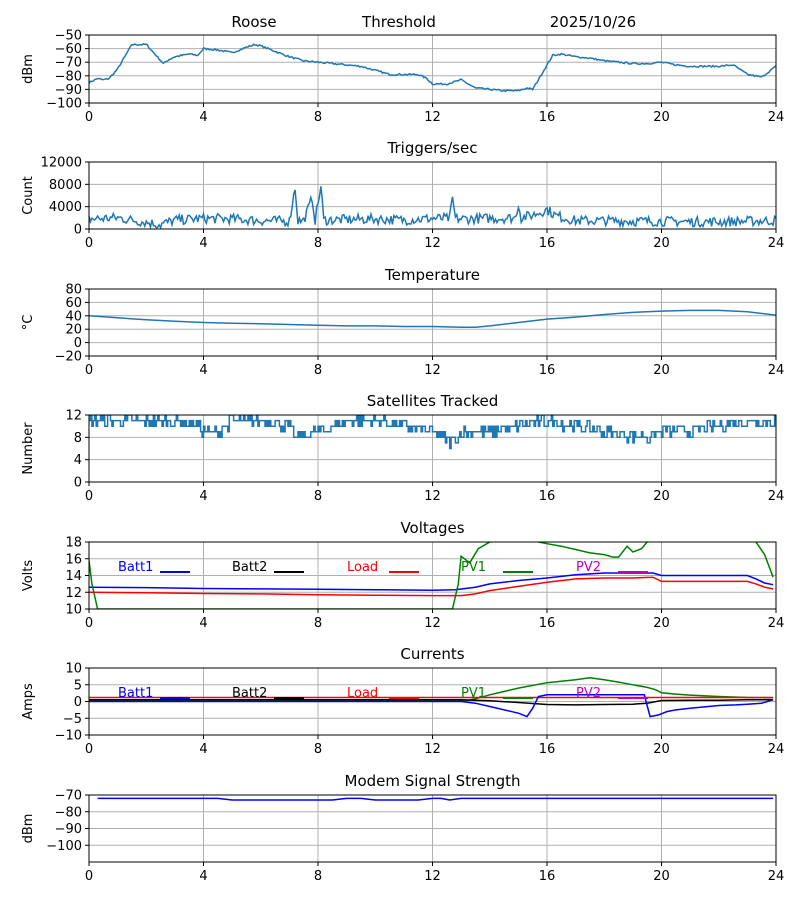 The image size is (800, 900). What do you see at coordinates (72, 719) in the screenshot?
I see `y-tick-label: −5` at bounding box center [72, 719].